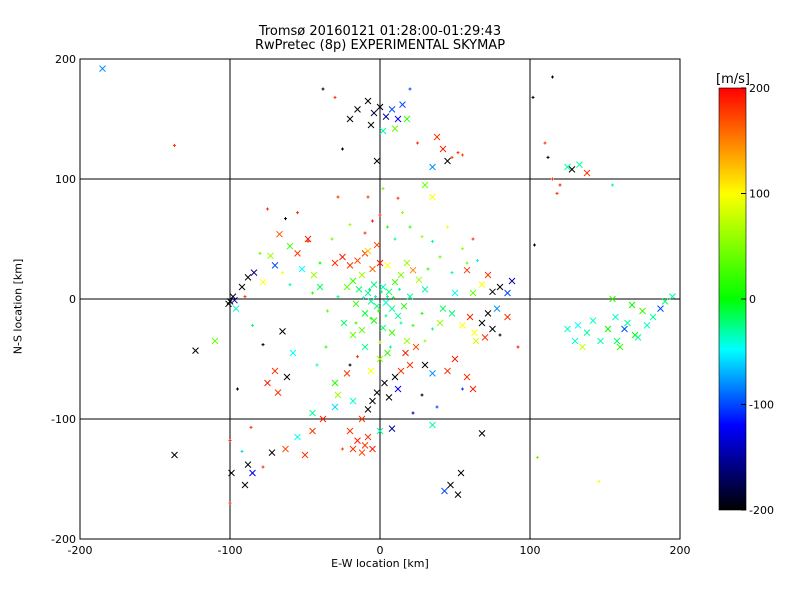  Describe the element at coordinates (757, 299) in the screenshot. I see `colorbar-ticks: 200 100 0 -100 -200` at that location.